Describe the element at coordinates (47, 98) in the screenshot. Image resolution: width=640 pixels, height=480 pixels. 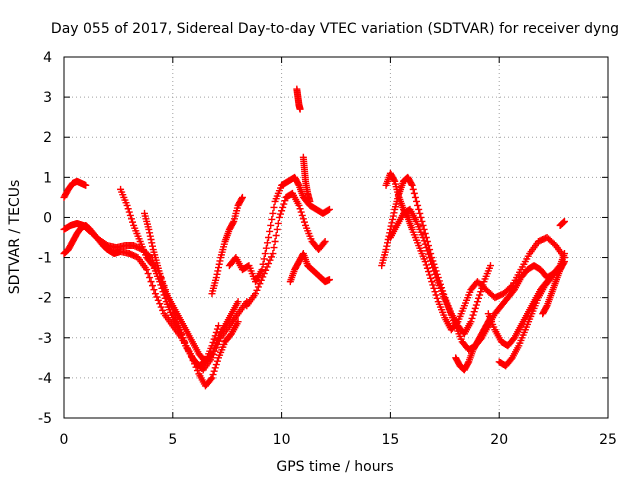
I see `y-tick-label: 3` at that location.